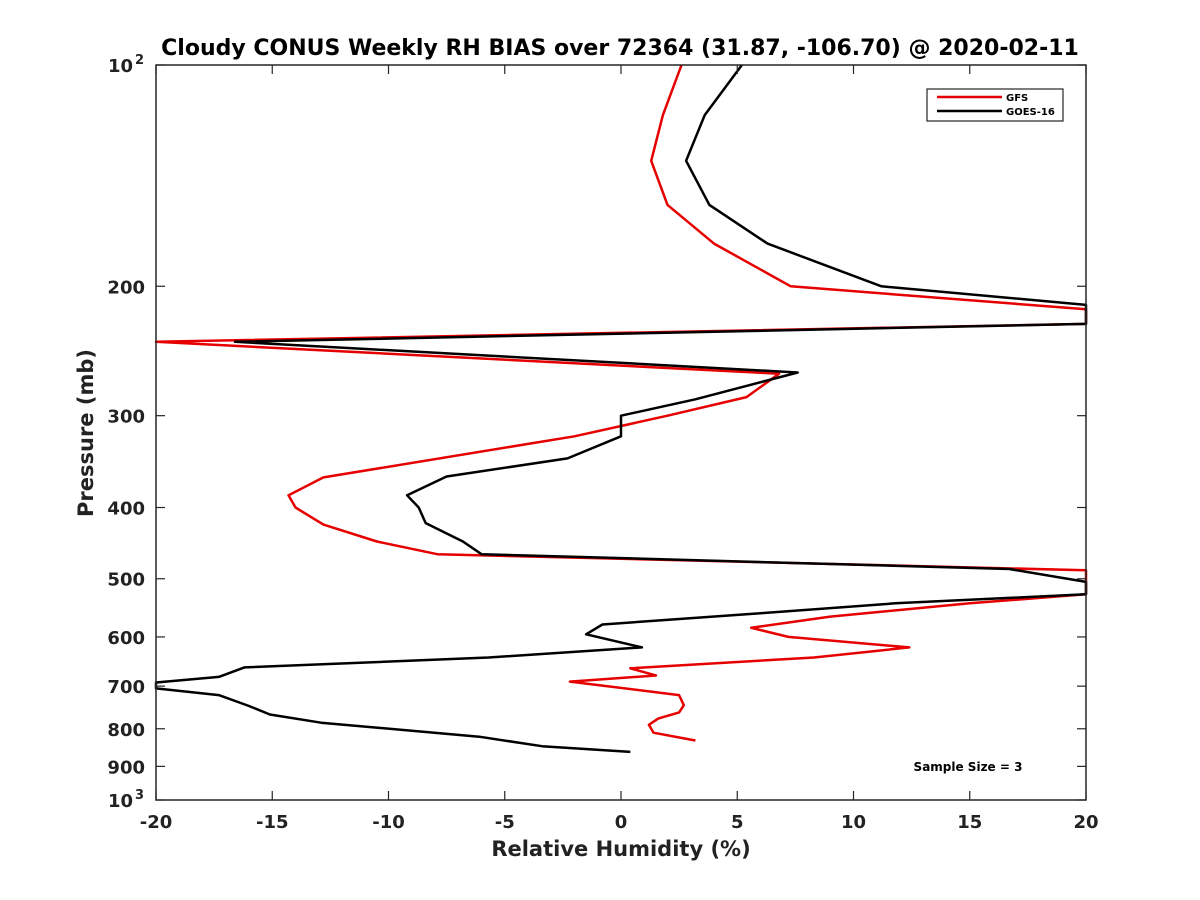  Describe the element at coordinates (968, 767) in the screenshot. I see `sample-size-annotation: Sample Size = 3` at that location.